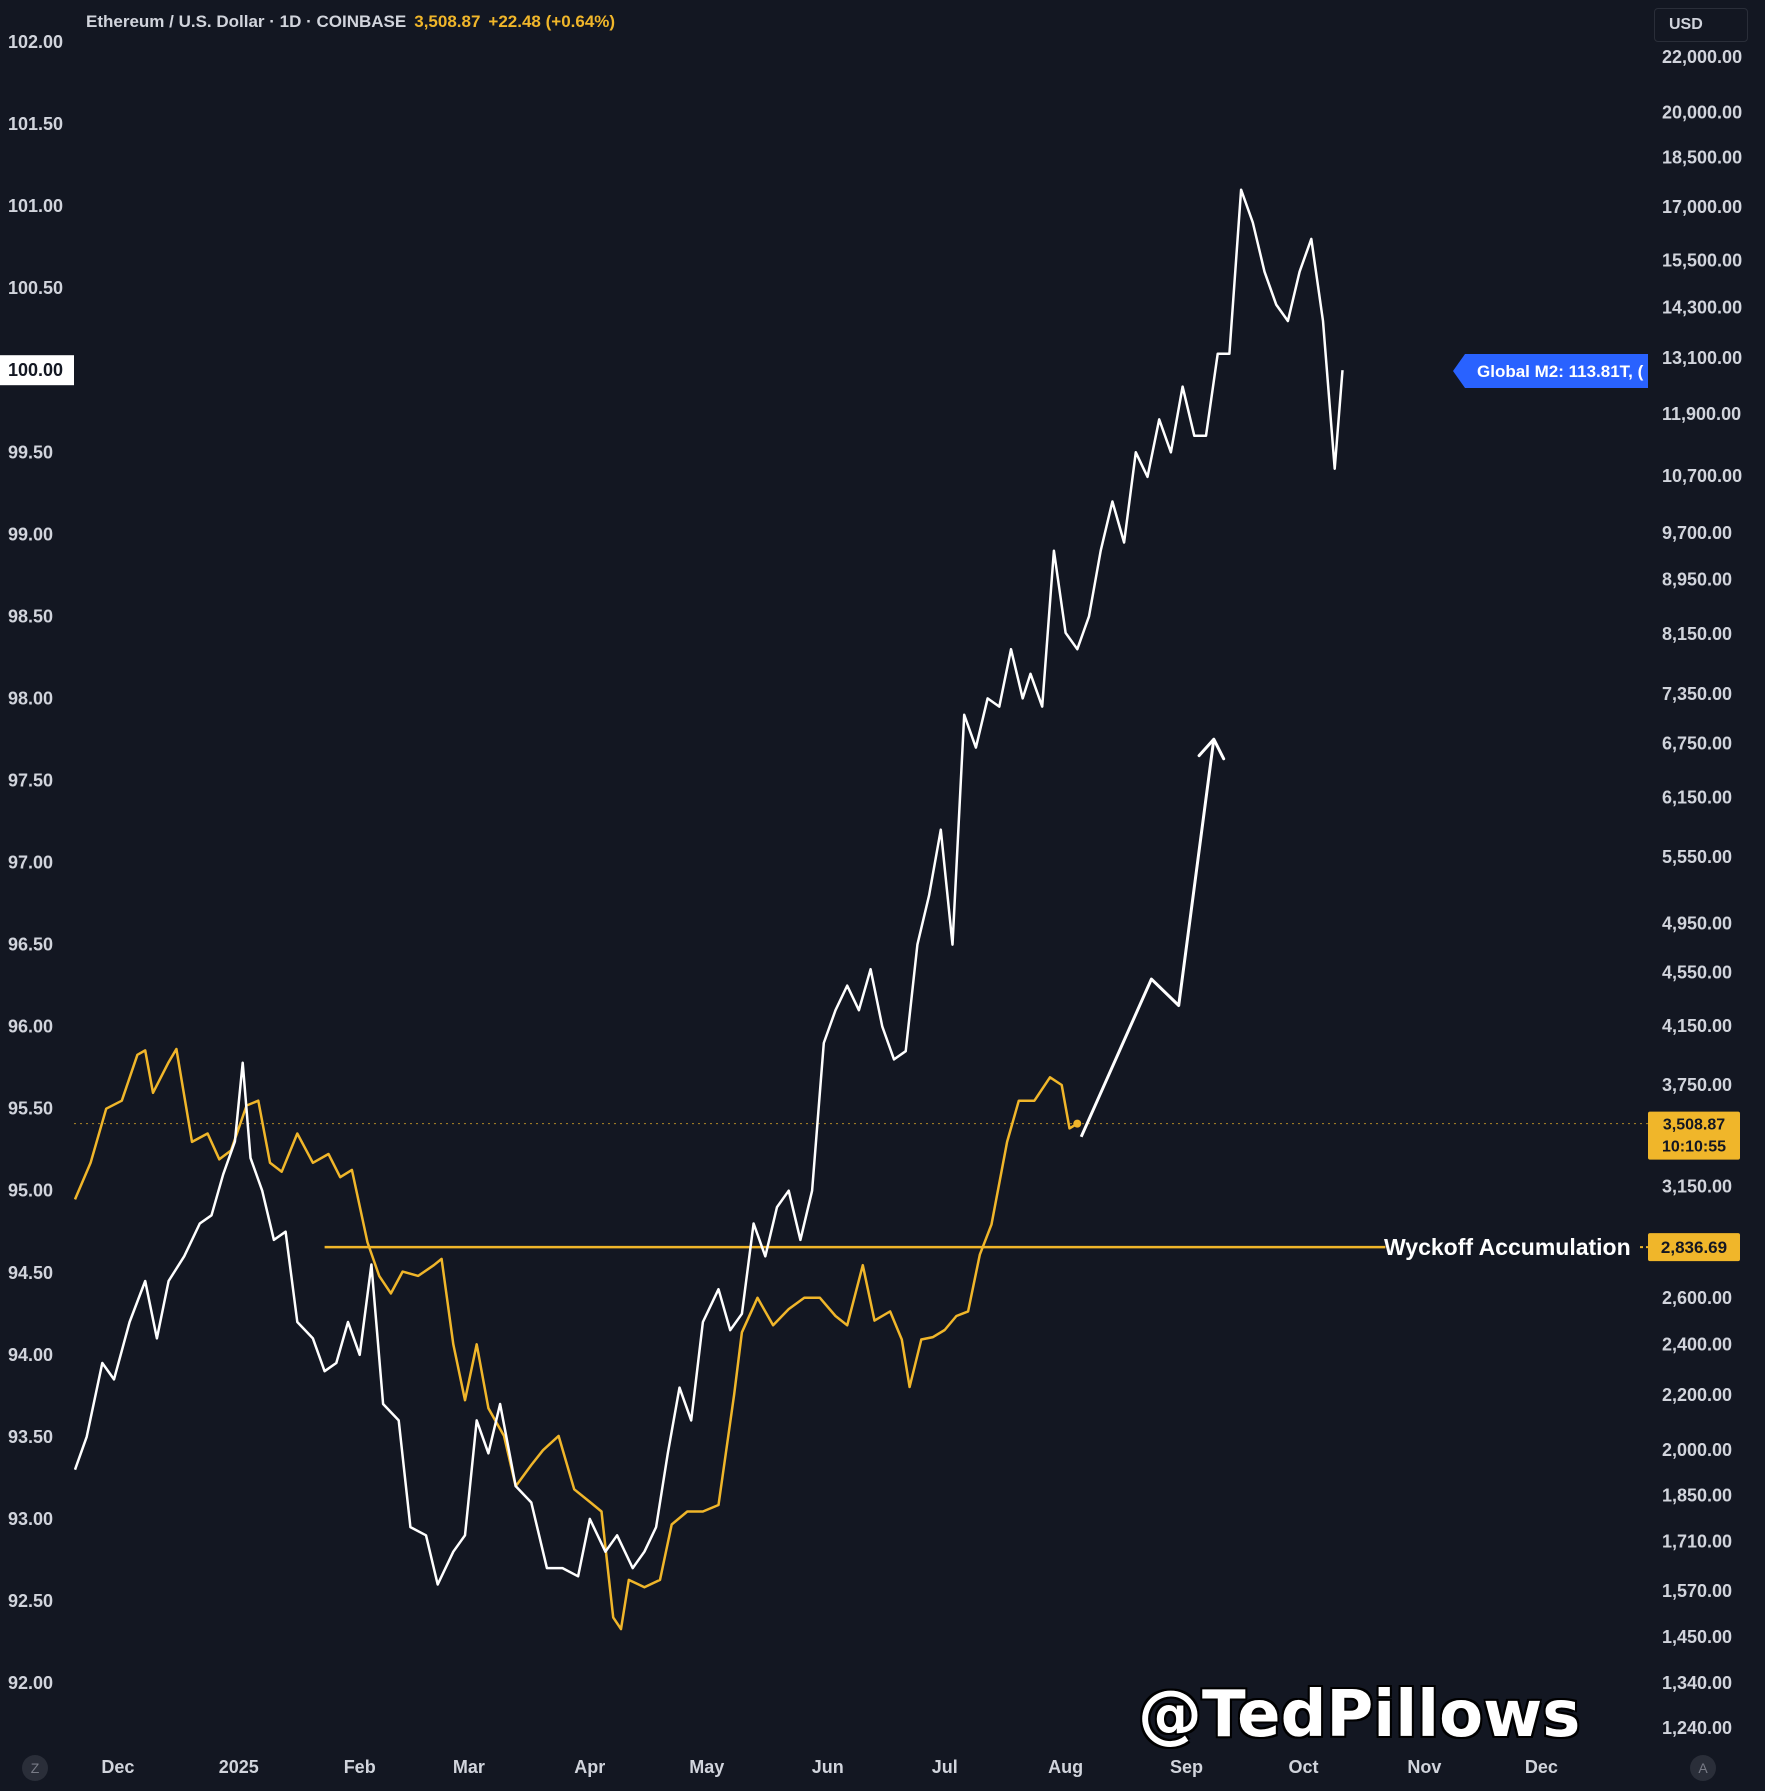 This screenshot has height=1791, width=1765. What do you see at coordinates (1697, 798) in the screenshot?
I see `right-tick-label: 6,150.00` at bounding box center [1697, 798].